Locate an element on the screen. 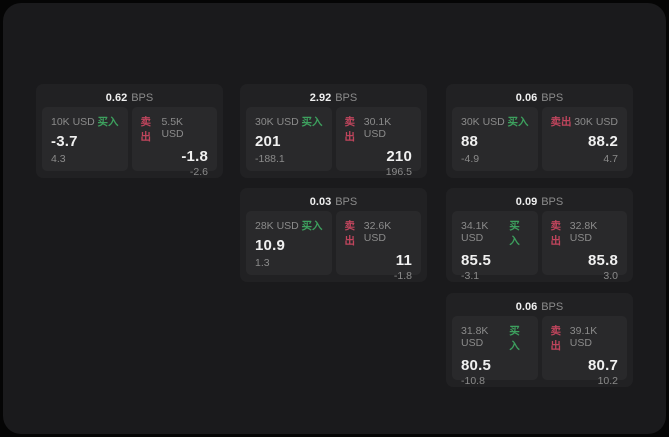 The image size is (669, 437). buy-amount: 28K USD is located at coordinates (277, 226).